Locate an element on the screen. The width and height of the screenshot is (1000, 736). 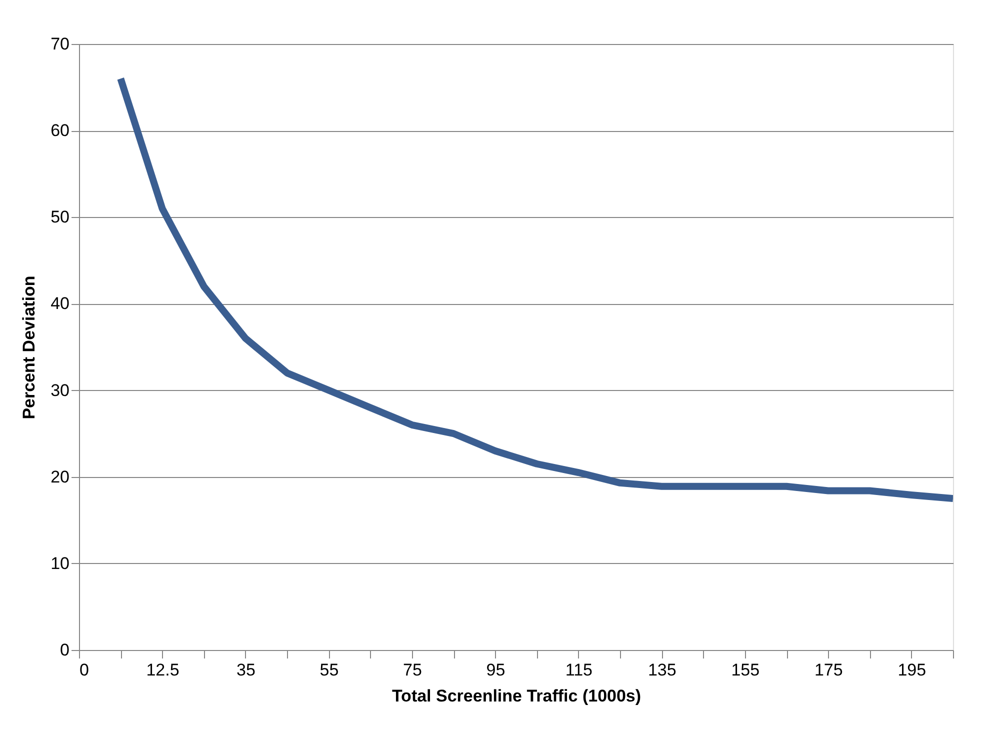
y-tick-label: 0 is located at coordinates (65, 650).